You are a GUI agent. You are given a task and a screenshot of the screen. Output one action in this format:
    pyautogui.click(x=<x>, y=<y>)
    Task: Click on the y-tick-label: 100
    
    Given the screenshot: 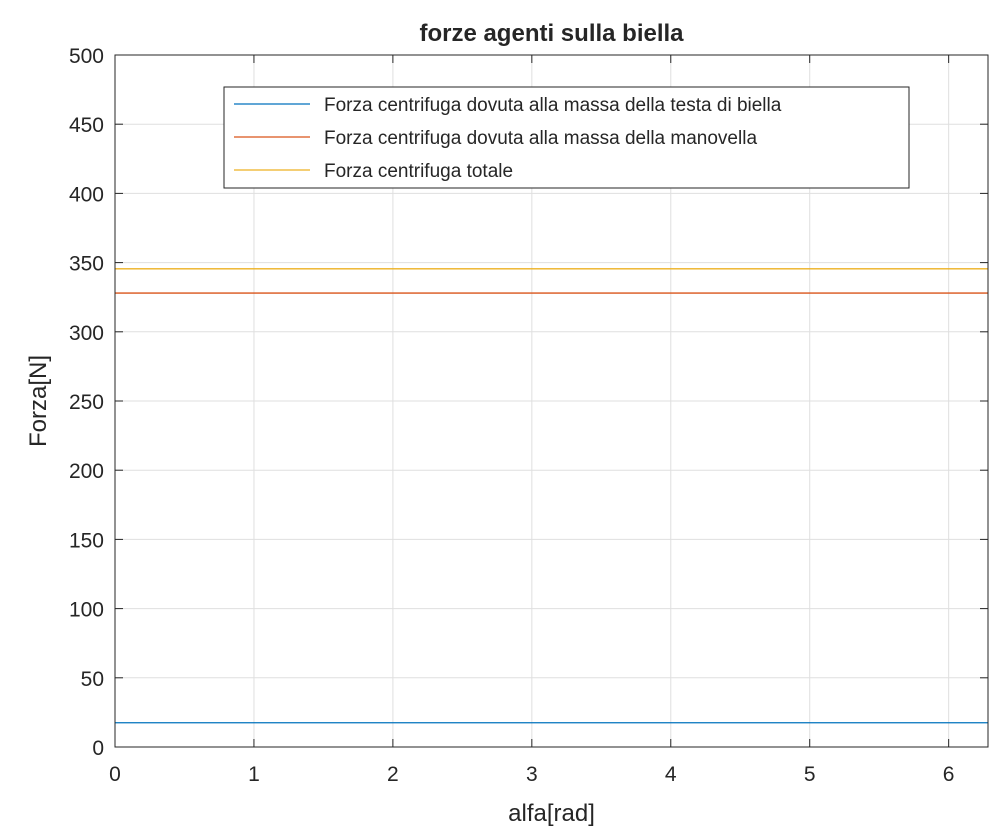 What is the action you would take?
    pyautogui.click(x=86, y=610)
    